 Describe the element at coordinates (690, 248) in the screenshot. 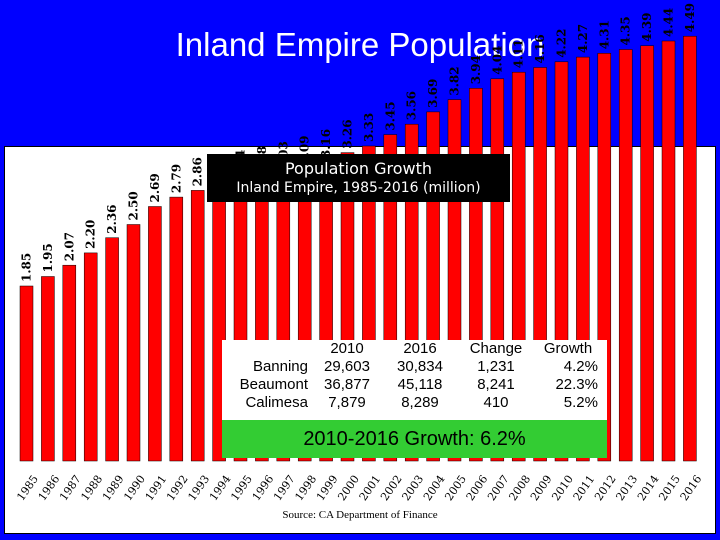

I see `bar-2016` at that location.